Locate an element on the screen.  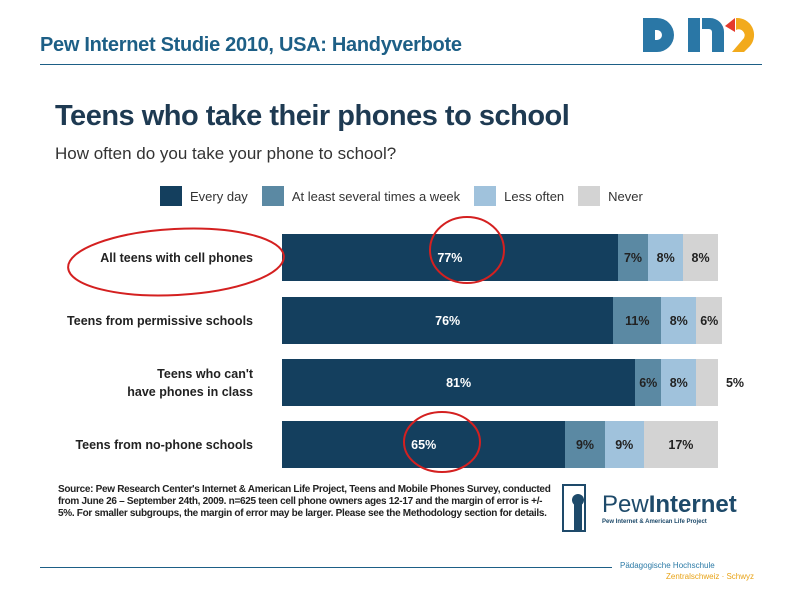
category-label: Teens from permissive schools is located at coordinates (140, 321).